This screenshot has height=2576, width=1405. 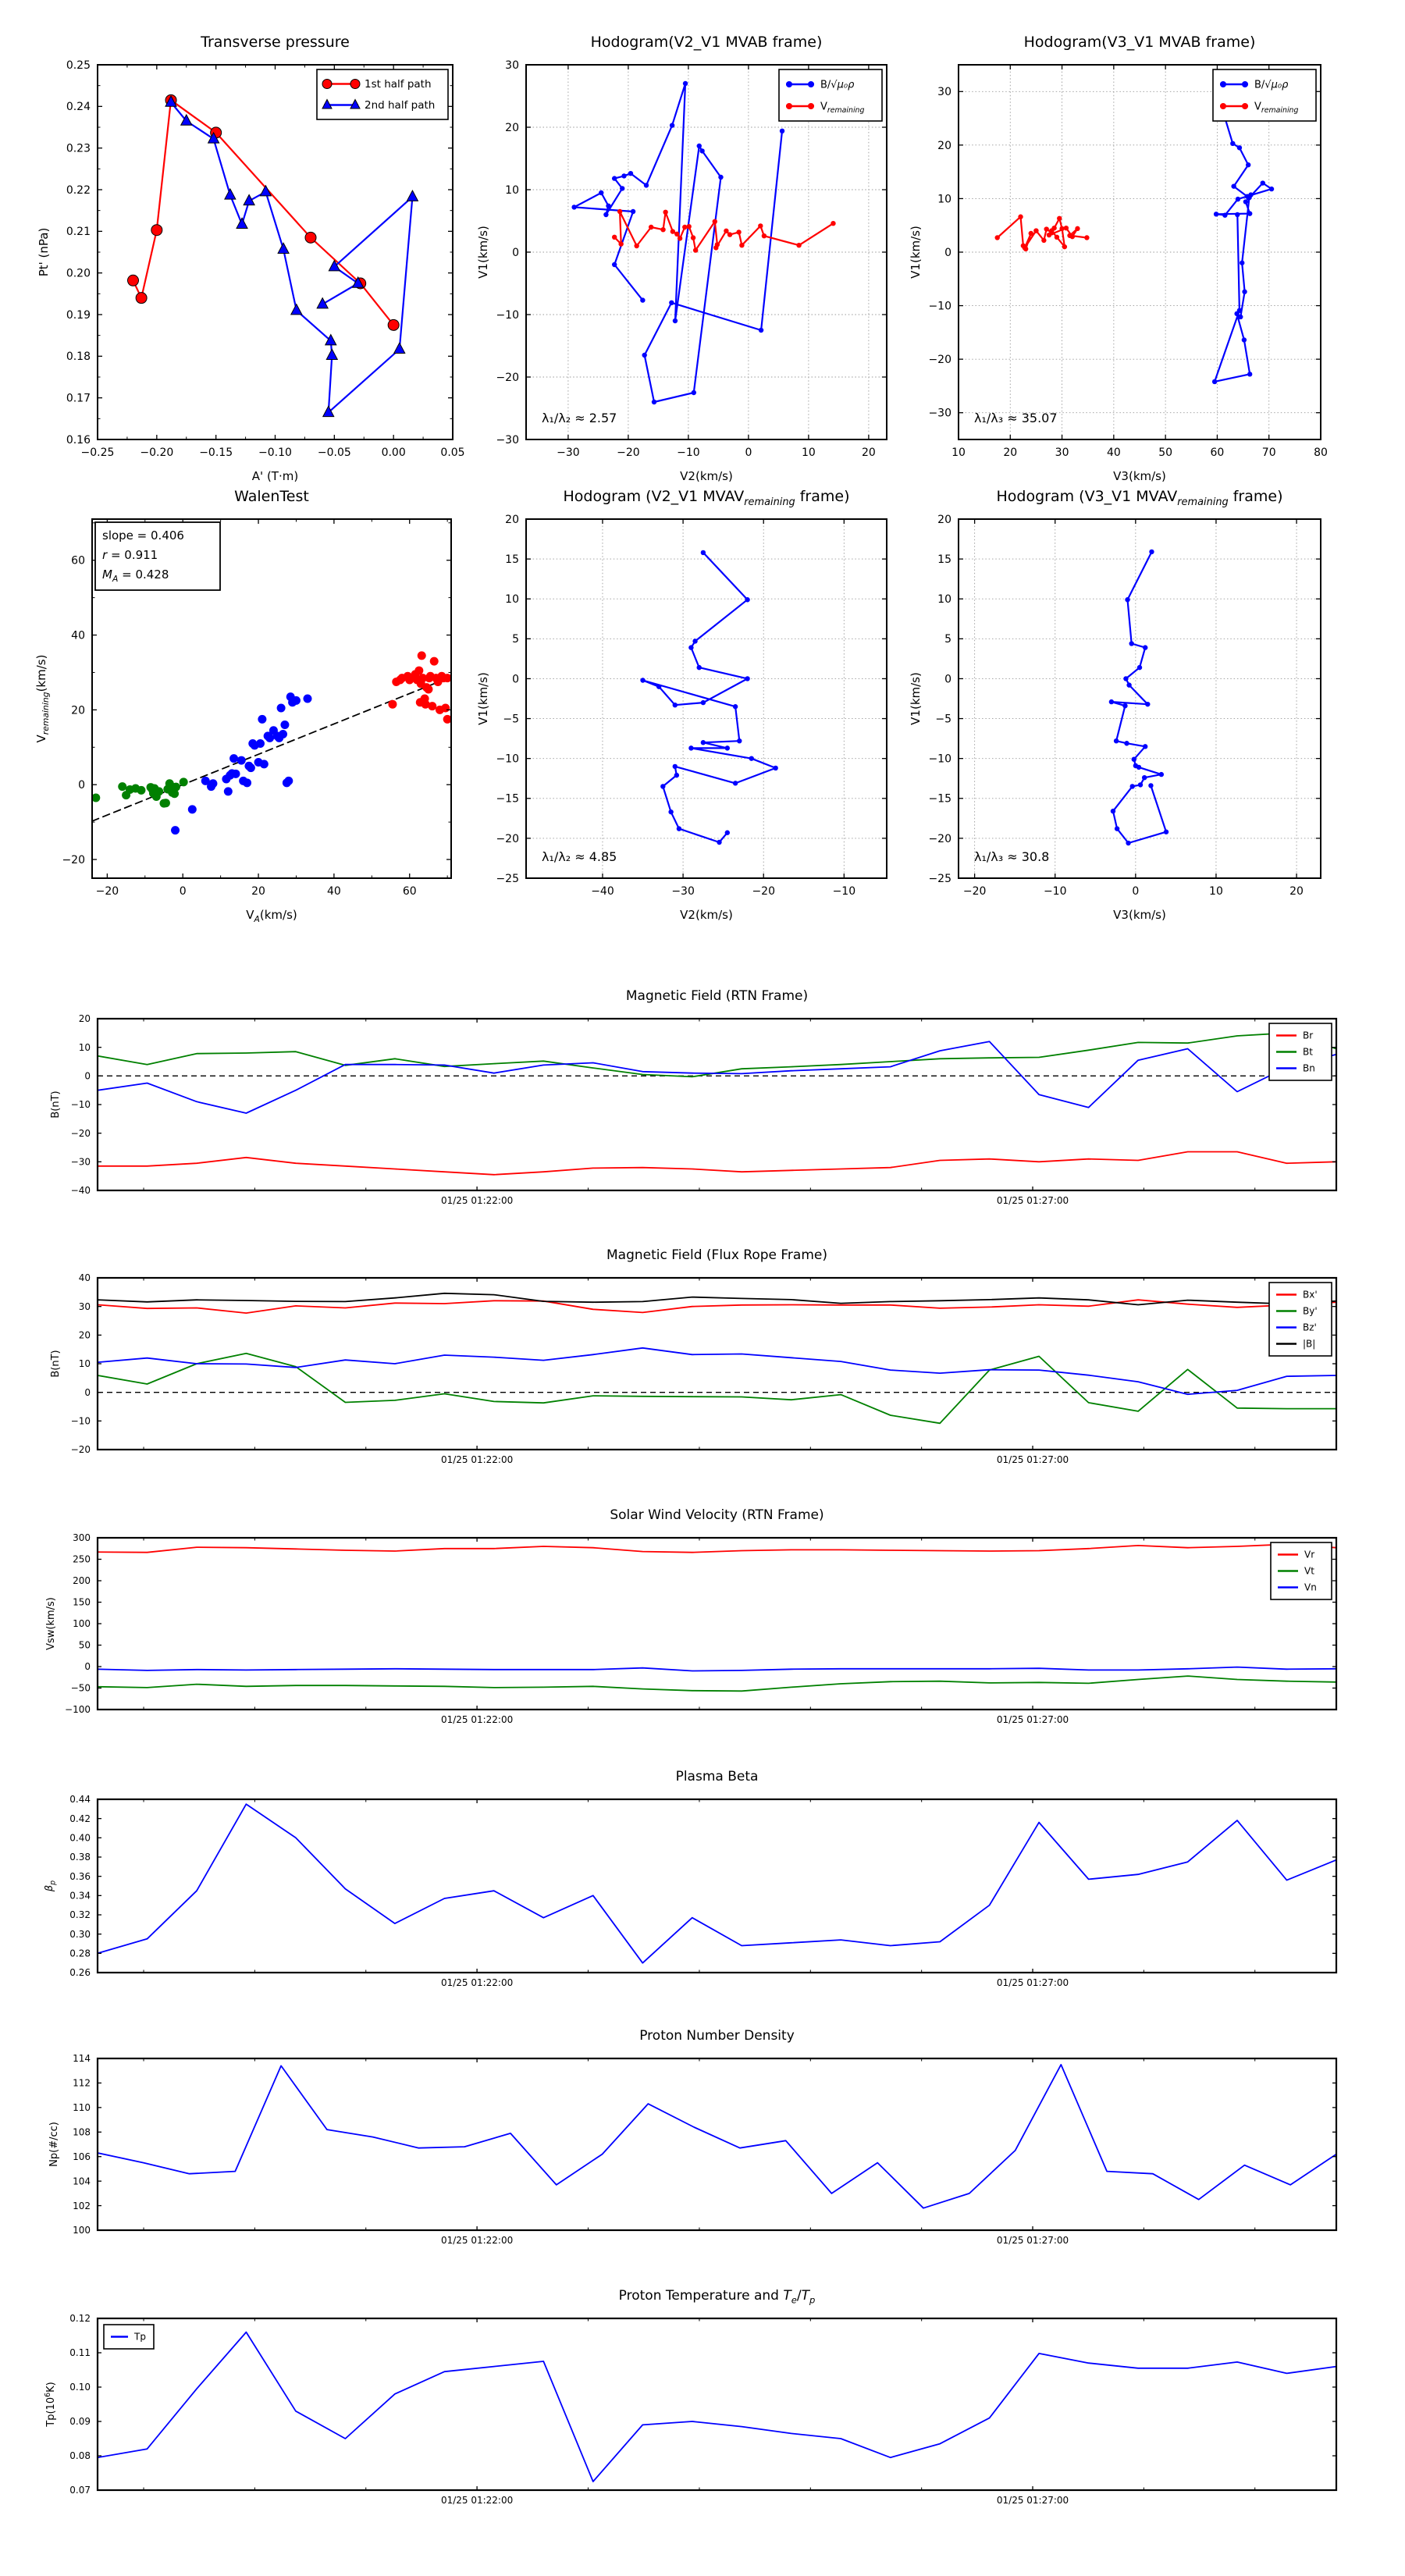 What do you see at coordinates (82, 2156) in the screenshot?
I see `svg-text: 106` at bounding box center [82, 2156].